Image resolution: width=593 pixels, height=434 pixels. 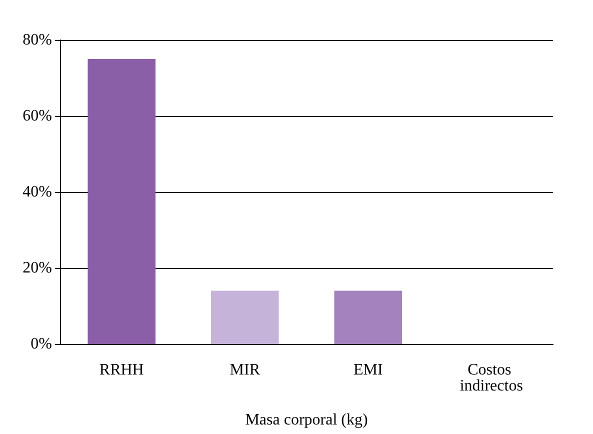 What do you see at coordinates (37, 40) in the screenshot?
I see `y-tick-label: 80%` at bounding box center [37, 40].